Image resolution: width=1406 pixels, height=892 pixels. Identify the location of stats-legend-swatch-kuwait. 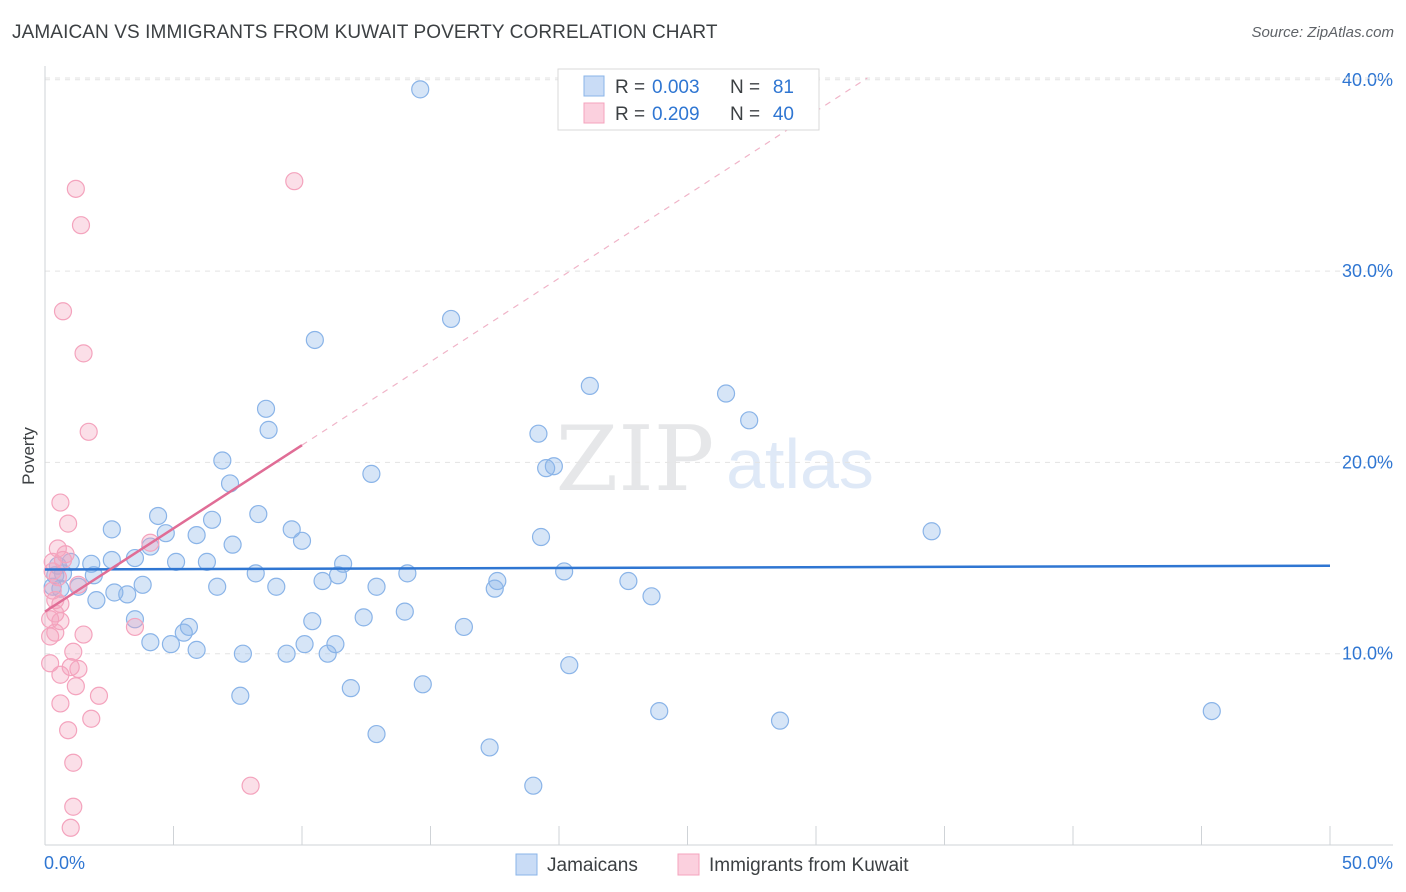
(594, 113).